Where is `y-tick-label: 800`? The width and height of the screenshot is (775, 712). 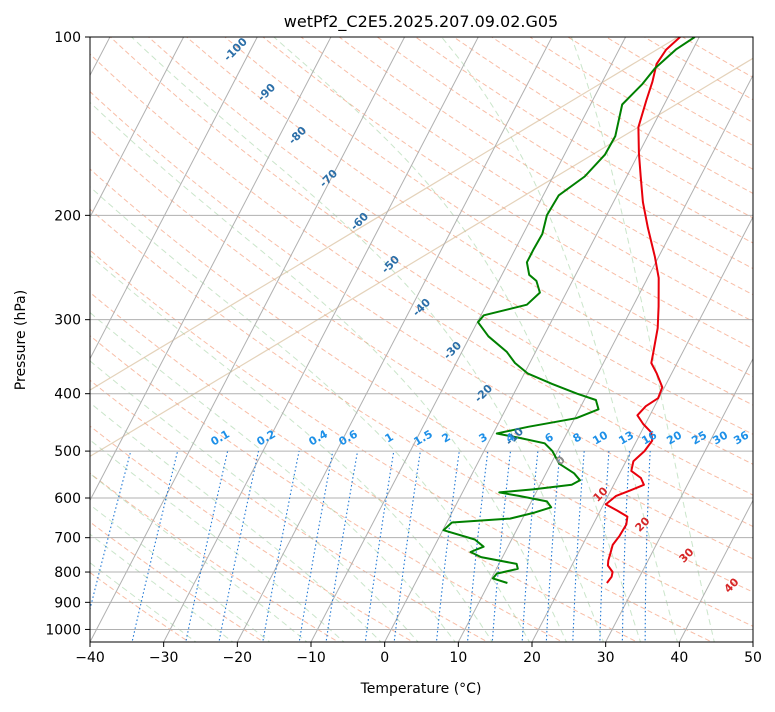
y-tick-label: 800 is located at coordinates (67, 573).